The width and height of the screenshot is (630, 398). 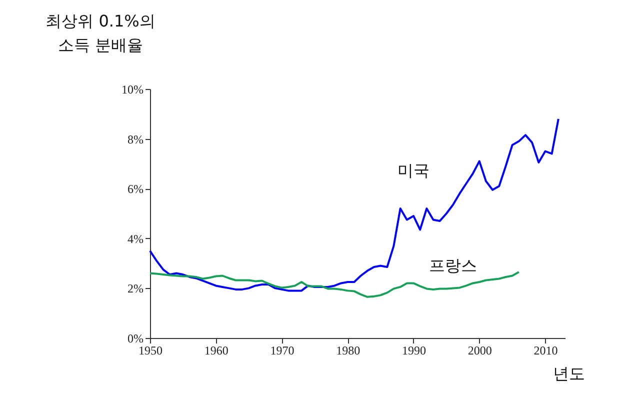 What do you see at coordinates (414, 351) in the screenshot?
I see `x-tick-label: 1990` at bounding box center [414, 351].